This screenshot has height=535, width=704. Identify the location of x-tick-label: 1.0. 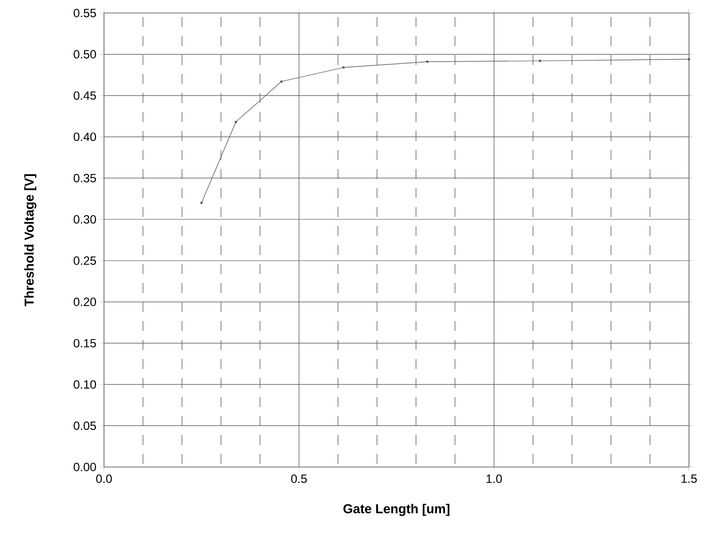
(494, 478).